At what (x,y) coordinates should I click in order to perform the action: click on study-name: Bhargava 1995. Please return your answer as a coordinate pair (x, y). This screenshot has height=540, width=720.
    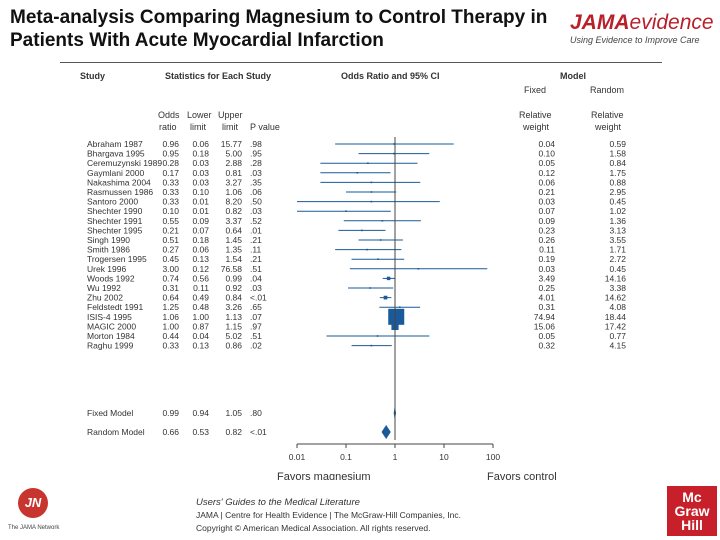
    Looking at the image, I should click on (116, 154).